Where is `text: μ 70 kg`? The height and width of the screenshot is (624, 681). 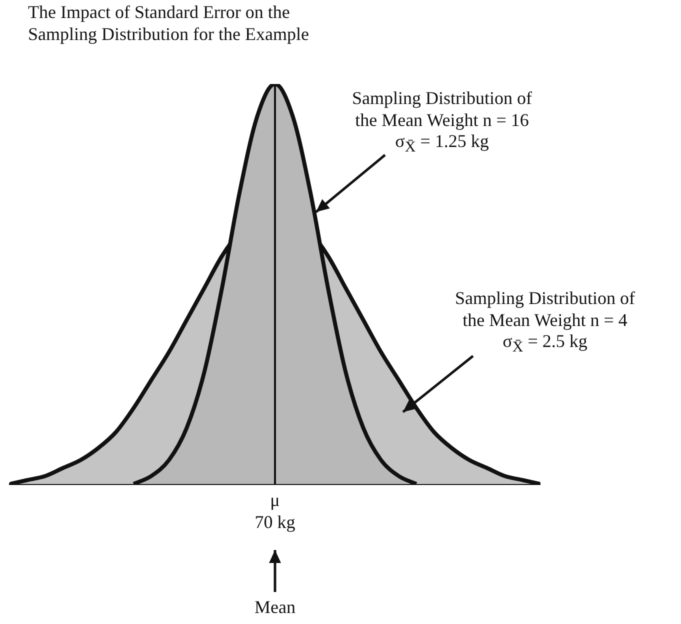 text: μ 70 kg is located at coordinates (275, 512).